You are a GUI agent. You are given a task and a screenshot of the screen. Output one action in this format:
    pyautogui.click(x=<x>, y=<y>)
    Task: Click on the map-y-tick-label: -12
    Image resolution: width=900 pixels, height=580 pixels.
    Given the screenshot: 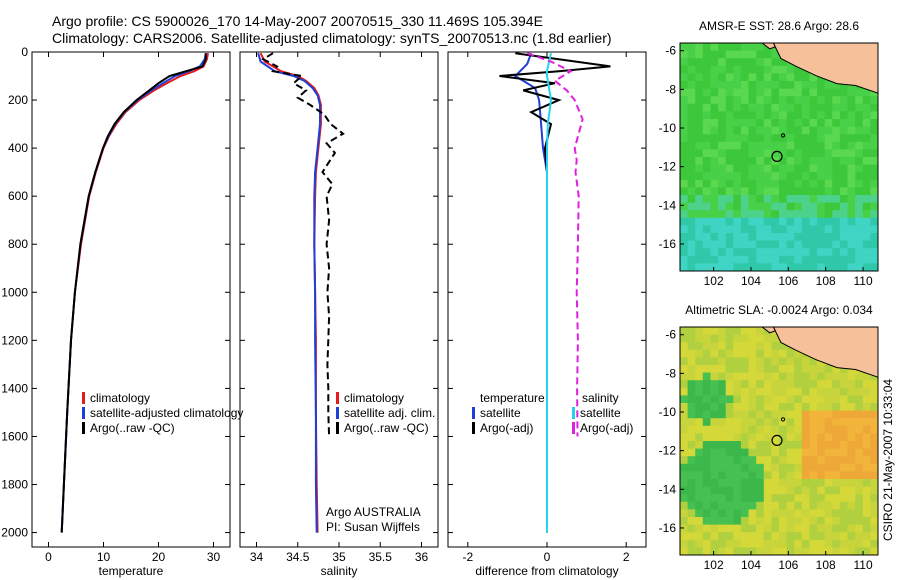 What is the action you would take?
    pyautogui.click(x=668, y=451)
    